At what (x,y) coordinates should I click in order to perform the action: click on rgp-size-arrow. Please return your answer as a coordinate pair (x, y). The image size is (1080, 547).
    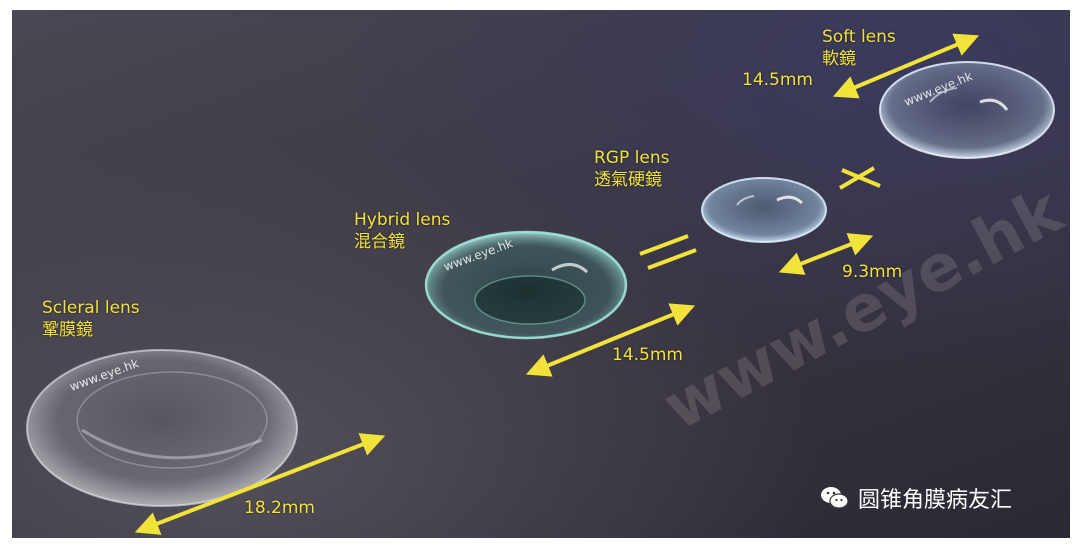
    Looking at the image, I should click on (826, 254).